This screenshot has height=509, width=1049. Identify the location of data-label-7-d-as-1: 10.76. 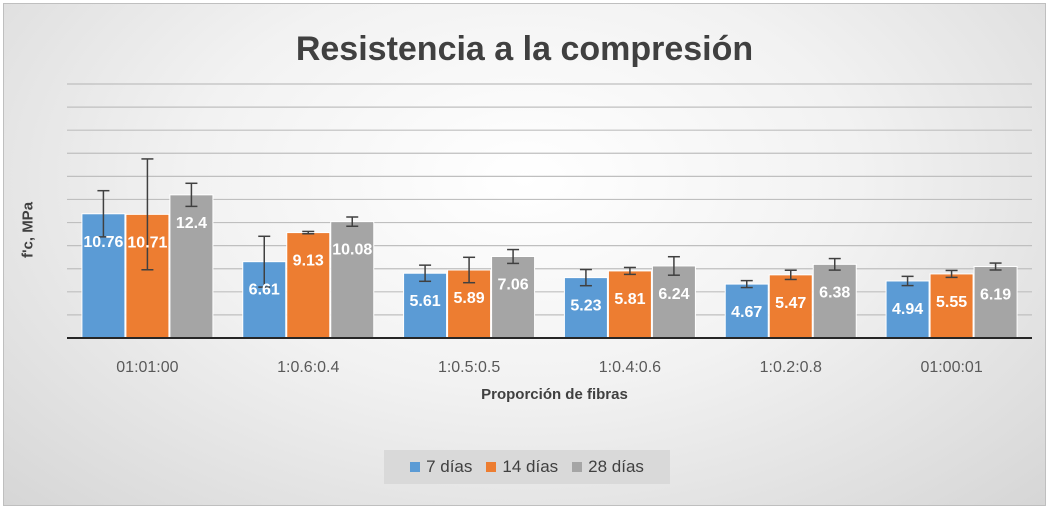
(103, 242).